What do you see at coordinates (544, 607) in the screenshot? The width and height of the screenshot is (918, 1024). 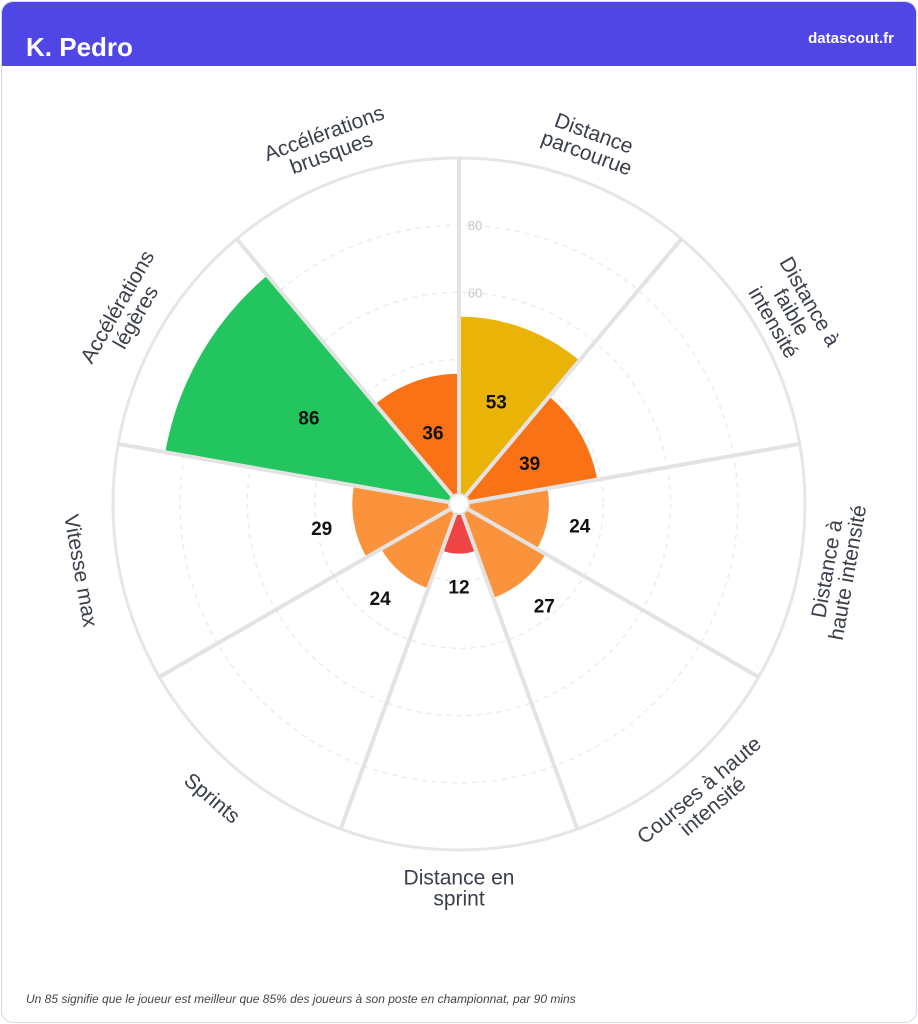 I see `value-label: 27` at bounding box center [544, 607].